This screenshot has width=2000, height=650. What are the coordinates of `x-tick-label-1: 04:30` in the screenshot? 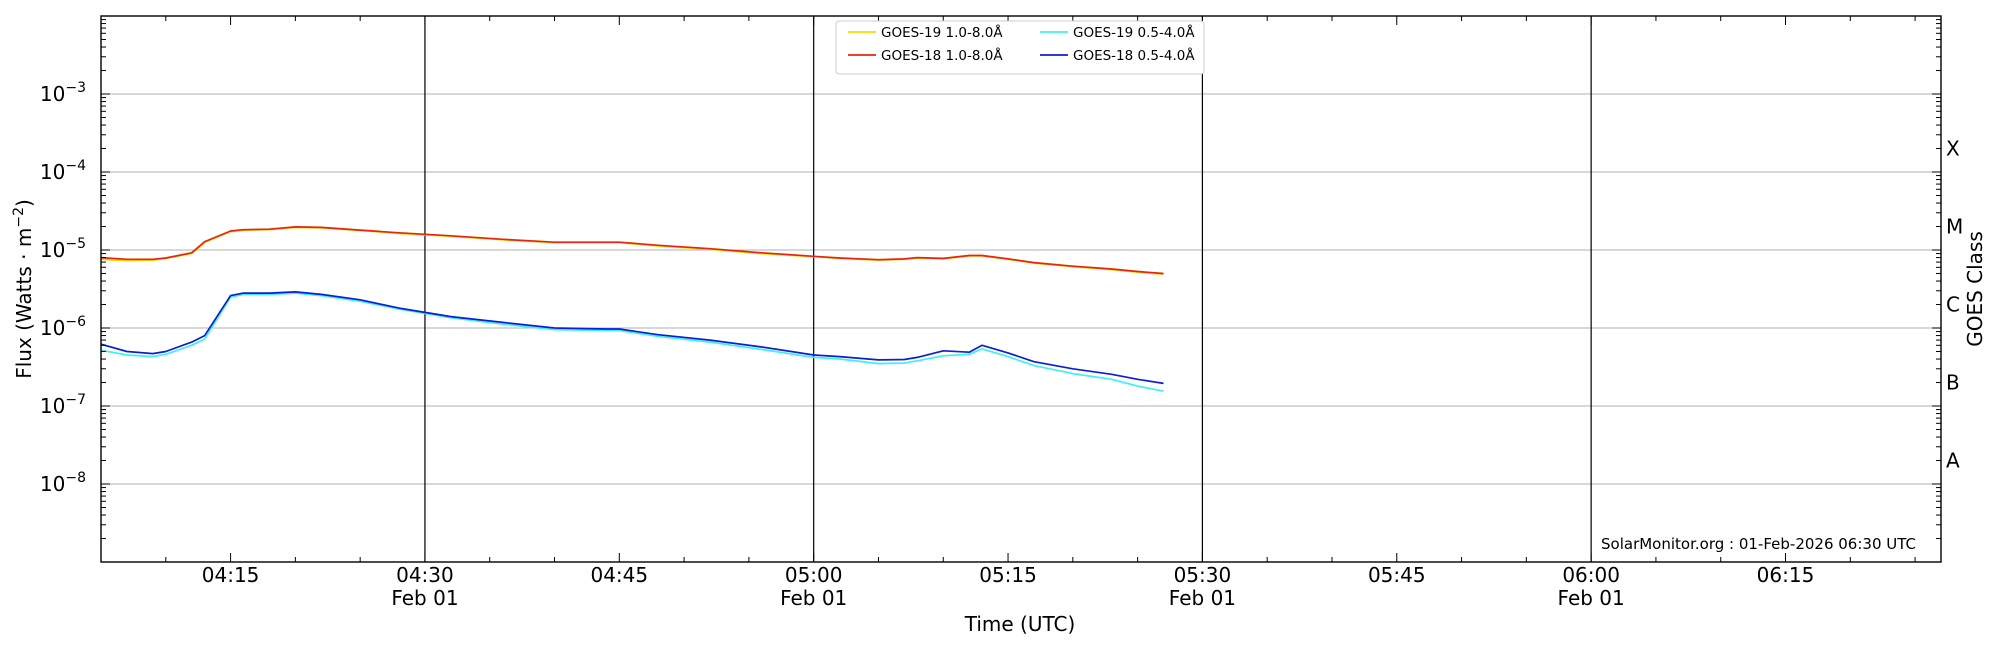 It's located at (425, 575).